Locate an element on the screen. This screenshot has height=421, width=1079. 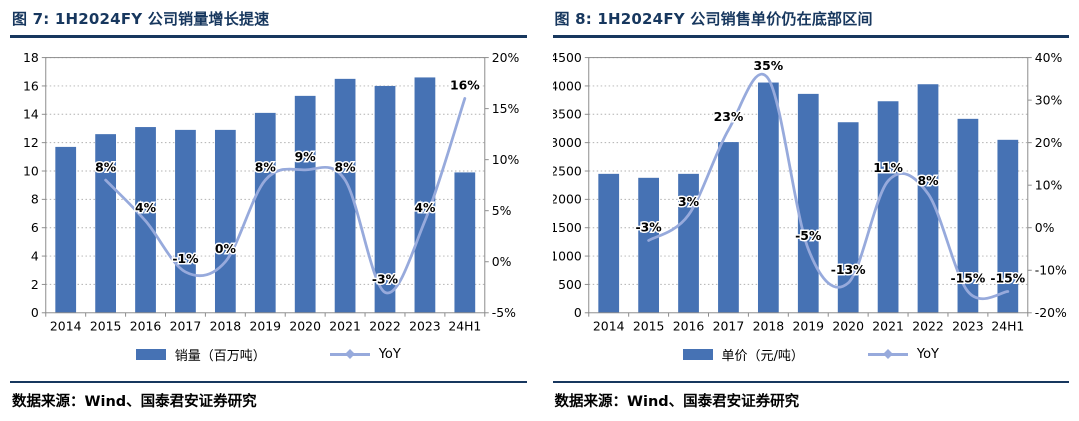
svg-text: 500 is located at coordinates (570, 285).